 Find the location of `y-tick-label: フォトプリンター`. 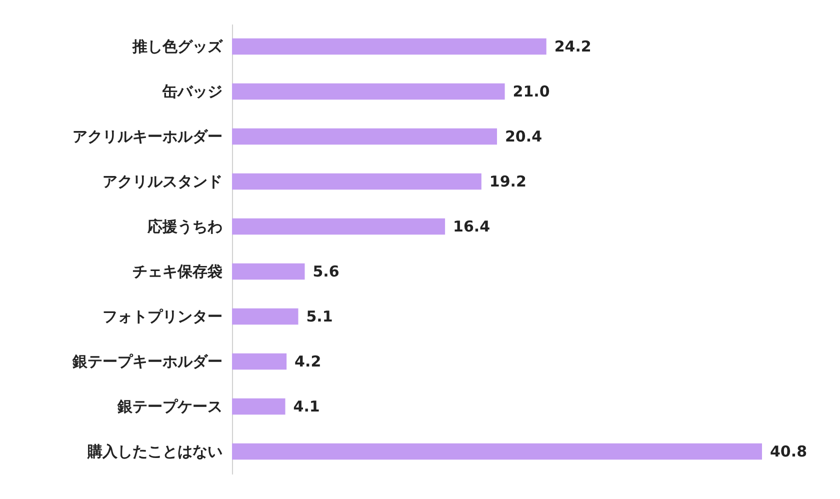

y-tick-label: フォトプリンター is located at coordinates (162, 317).